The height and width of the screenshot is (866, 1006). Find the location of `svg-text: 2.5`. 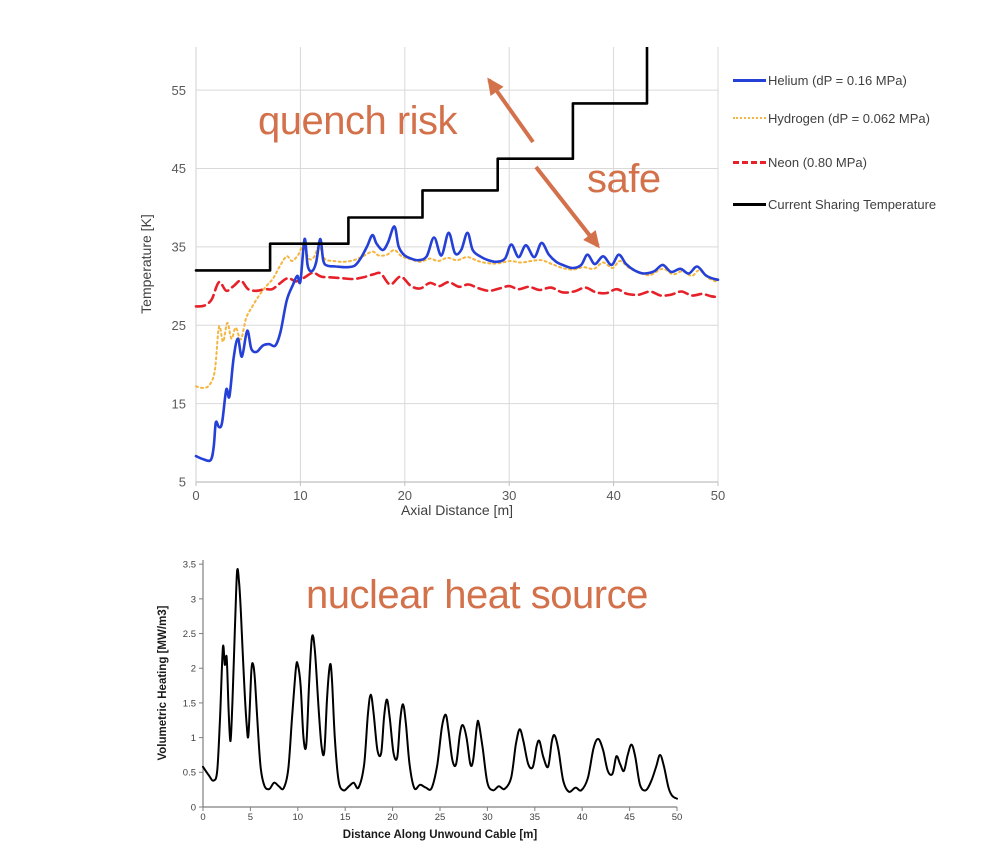

svg-text: 2.5 is located at coordinates (189, 634).